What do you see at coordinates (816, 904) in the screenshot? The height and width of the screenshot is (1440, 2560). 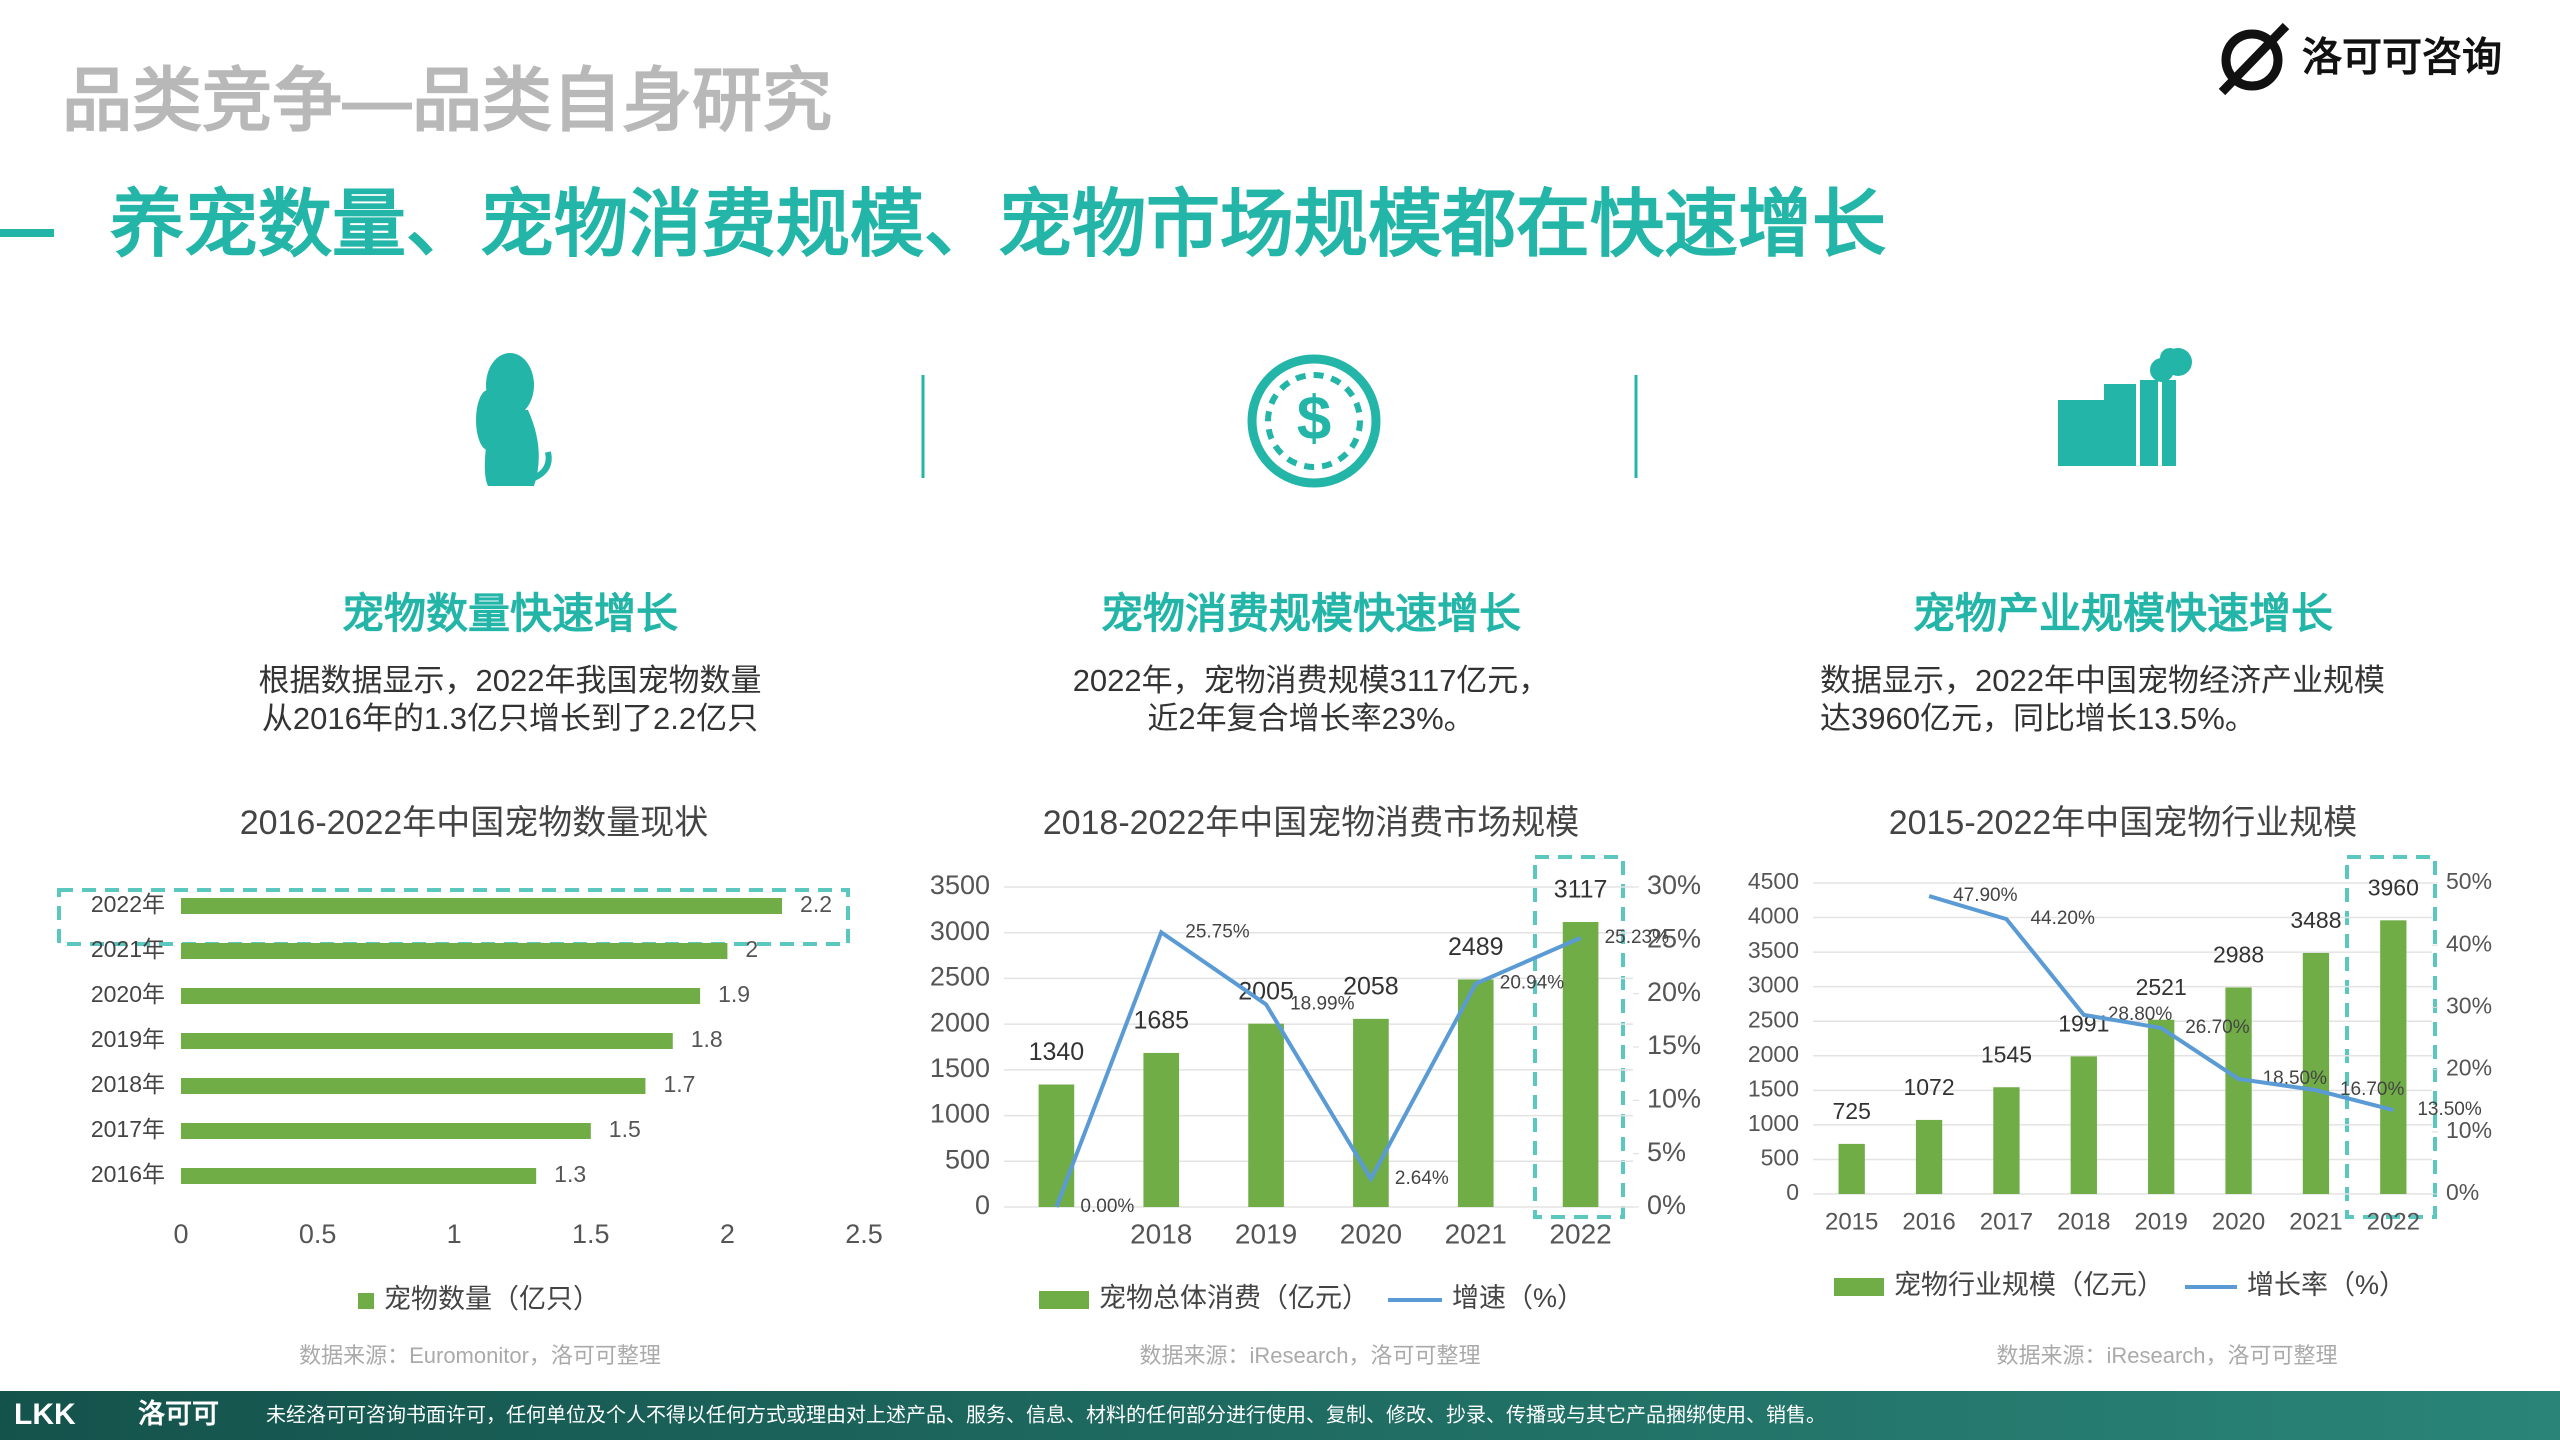 I see `value-label: 2.2` at bounding box center [816, 904].